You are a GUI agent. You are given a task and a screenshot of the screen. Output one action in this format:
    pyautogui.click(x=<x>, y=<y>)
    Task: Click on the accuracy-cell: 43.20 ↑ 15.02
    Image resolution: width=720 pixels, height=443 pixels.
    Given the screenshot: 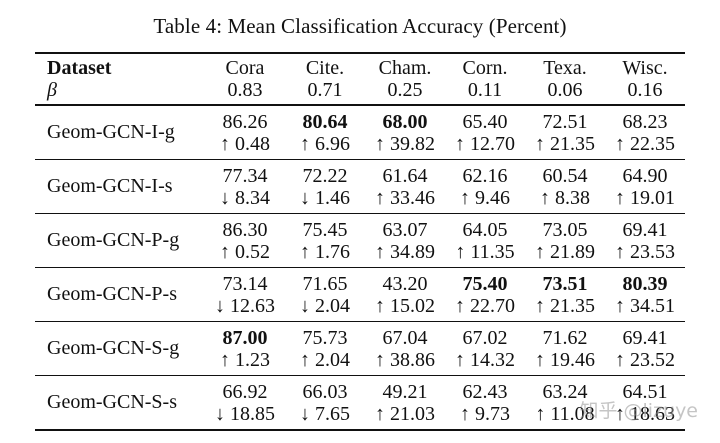 What is the action you would take?
    pyautogui.click(x=405, y=295)
    